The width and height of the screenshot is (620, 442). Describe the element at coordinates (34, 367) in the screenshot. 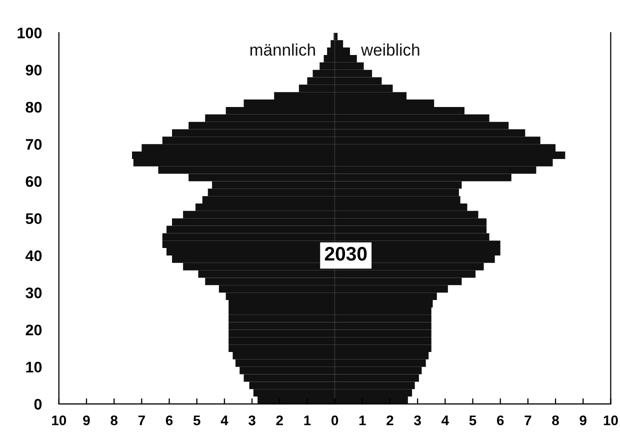

I see `y-tick-label: 10` at that location.